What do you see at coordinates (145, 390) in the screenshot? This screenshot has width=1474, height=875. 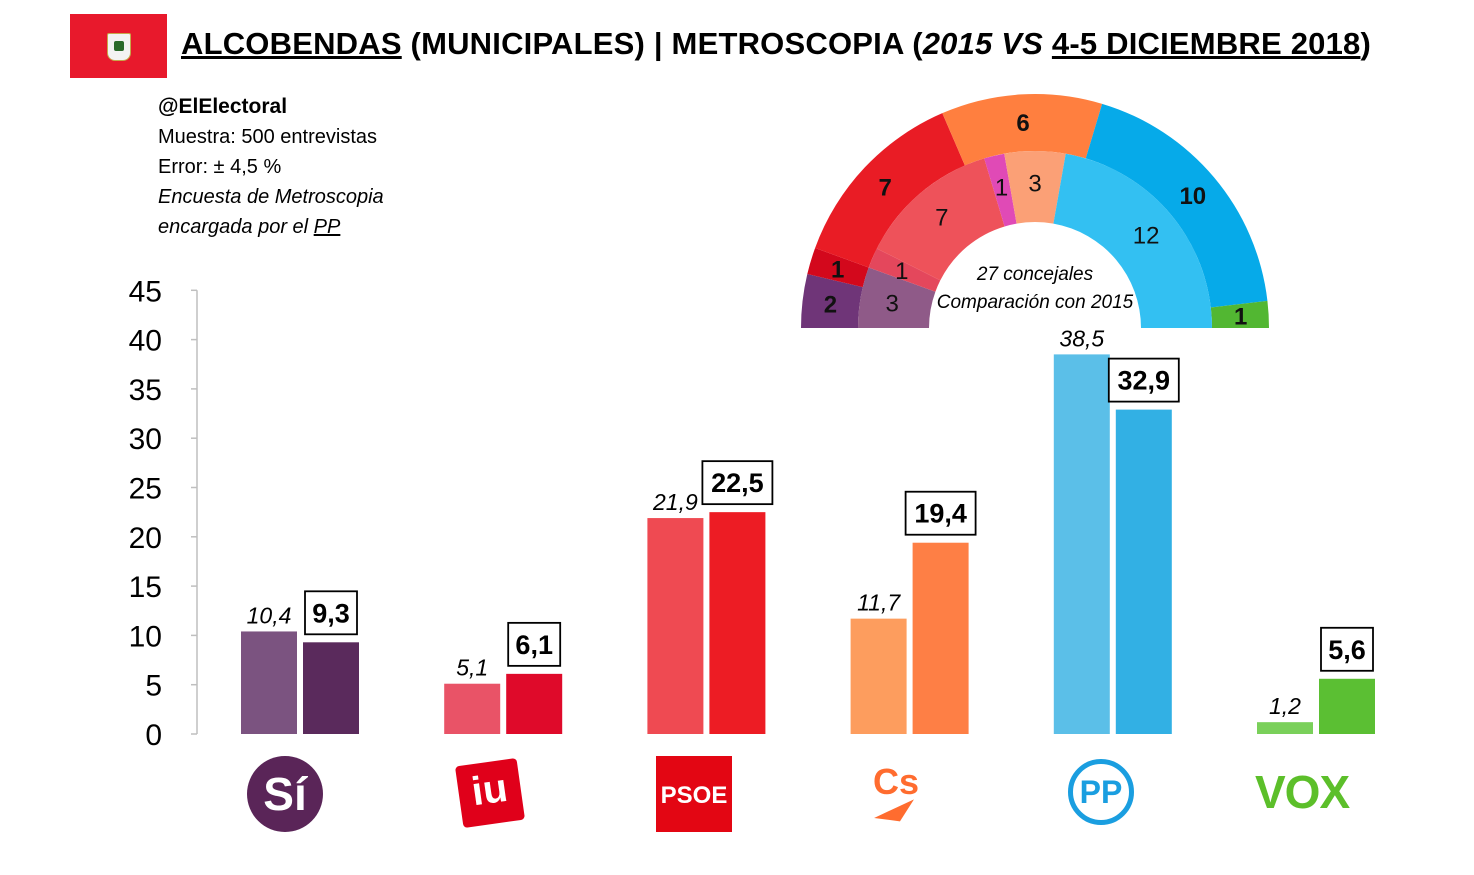 I see `y-tick-label: 35` at bounding box center [145, 390].